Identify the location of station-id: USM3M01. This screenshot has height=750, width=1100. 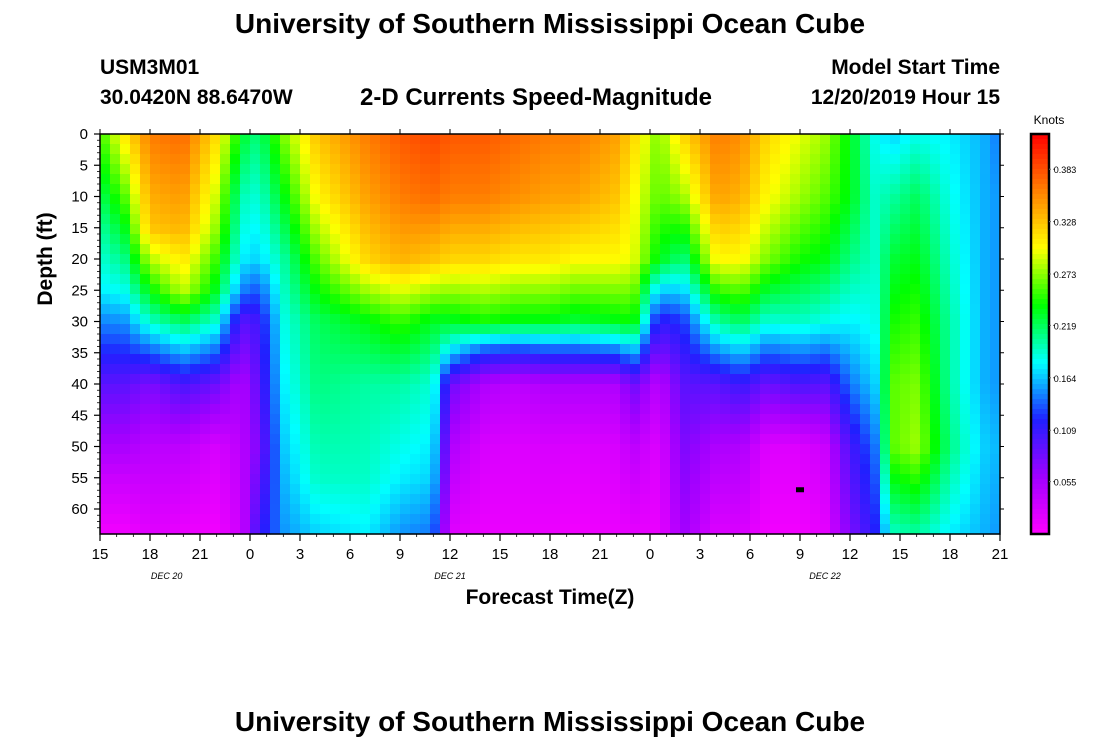
(150, 67).